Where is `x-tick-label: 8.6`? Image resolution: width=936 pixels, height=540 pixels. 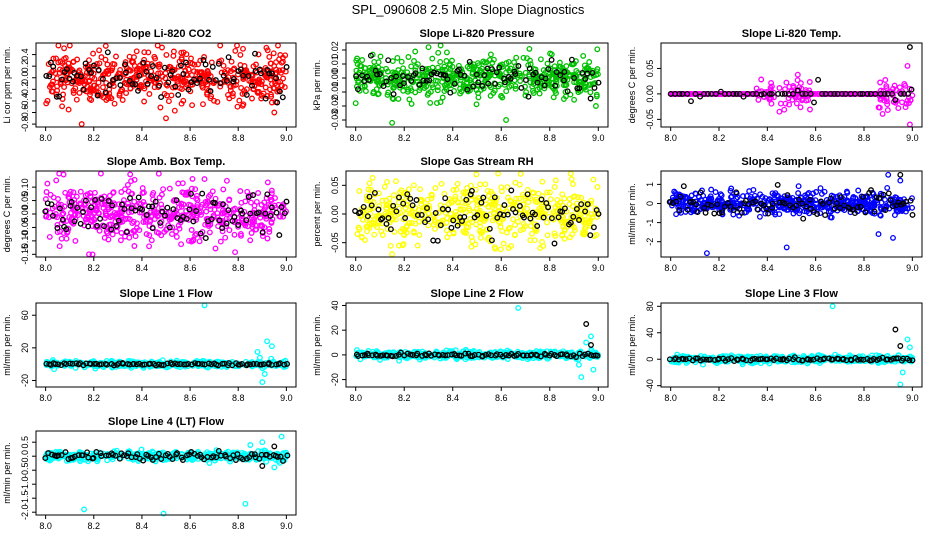
x-tick-label: 8.6 is located at coordinates (501, 268).